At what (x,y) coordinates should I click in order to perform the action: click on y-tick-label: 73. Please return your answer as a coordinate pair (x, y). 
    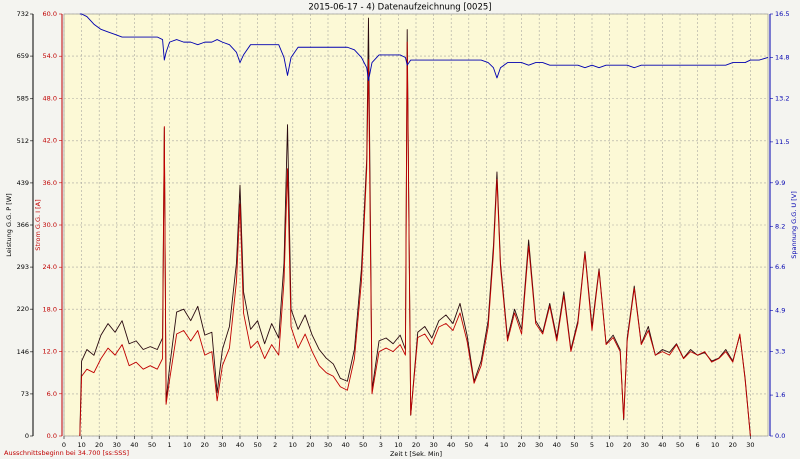
    Looking at the image, I should click on (25, 394).